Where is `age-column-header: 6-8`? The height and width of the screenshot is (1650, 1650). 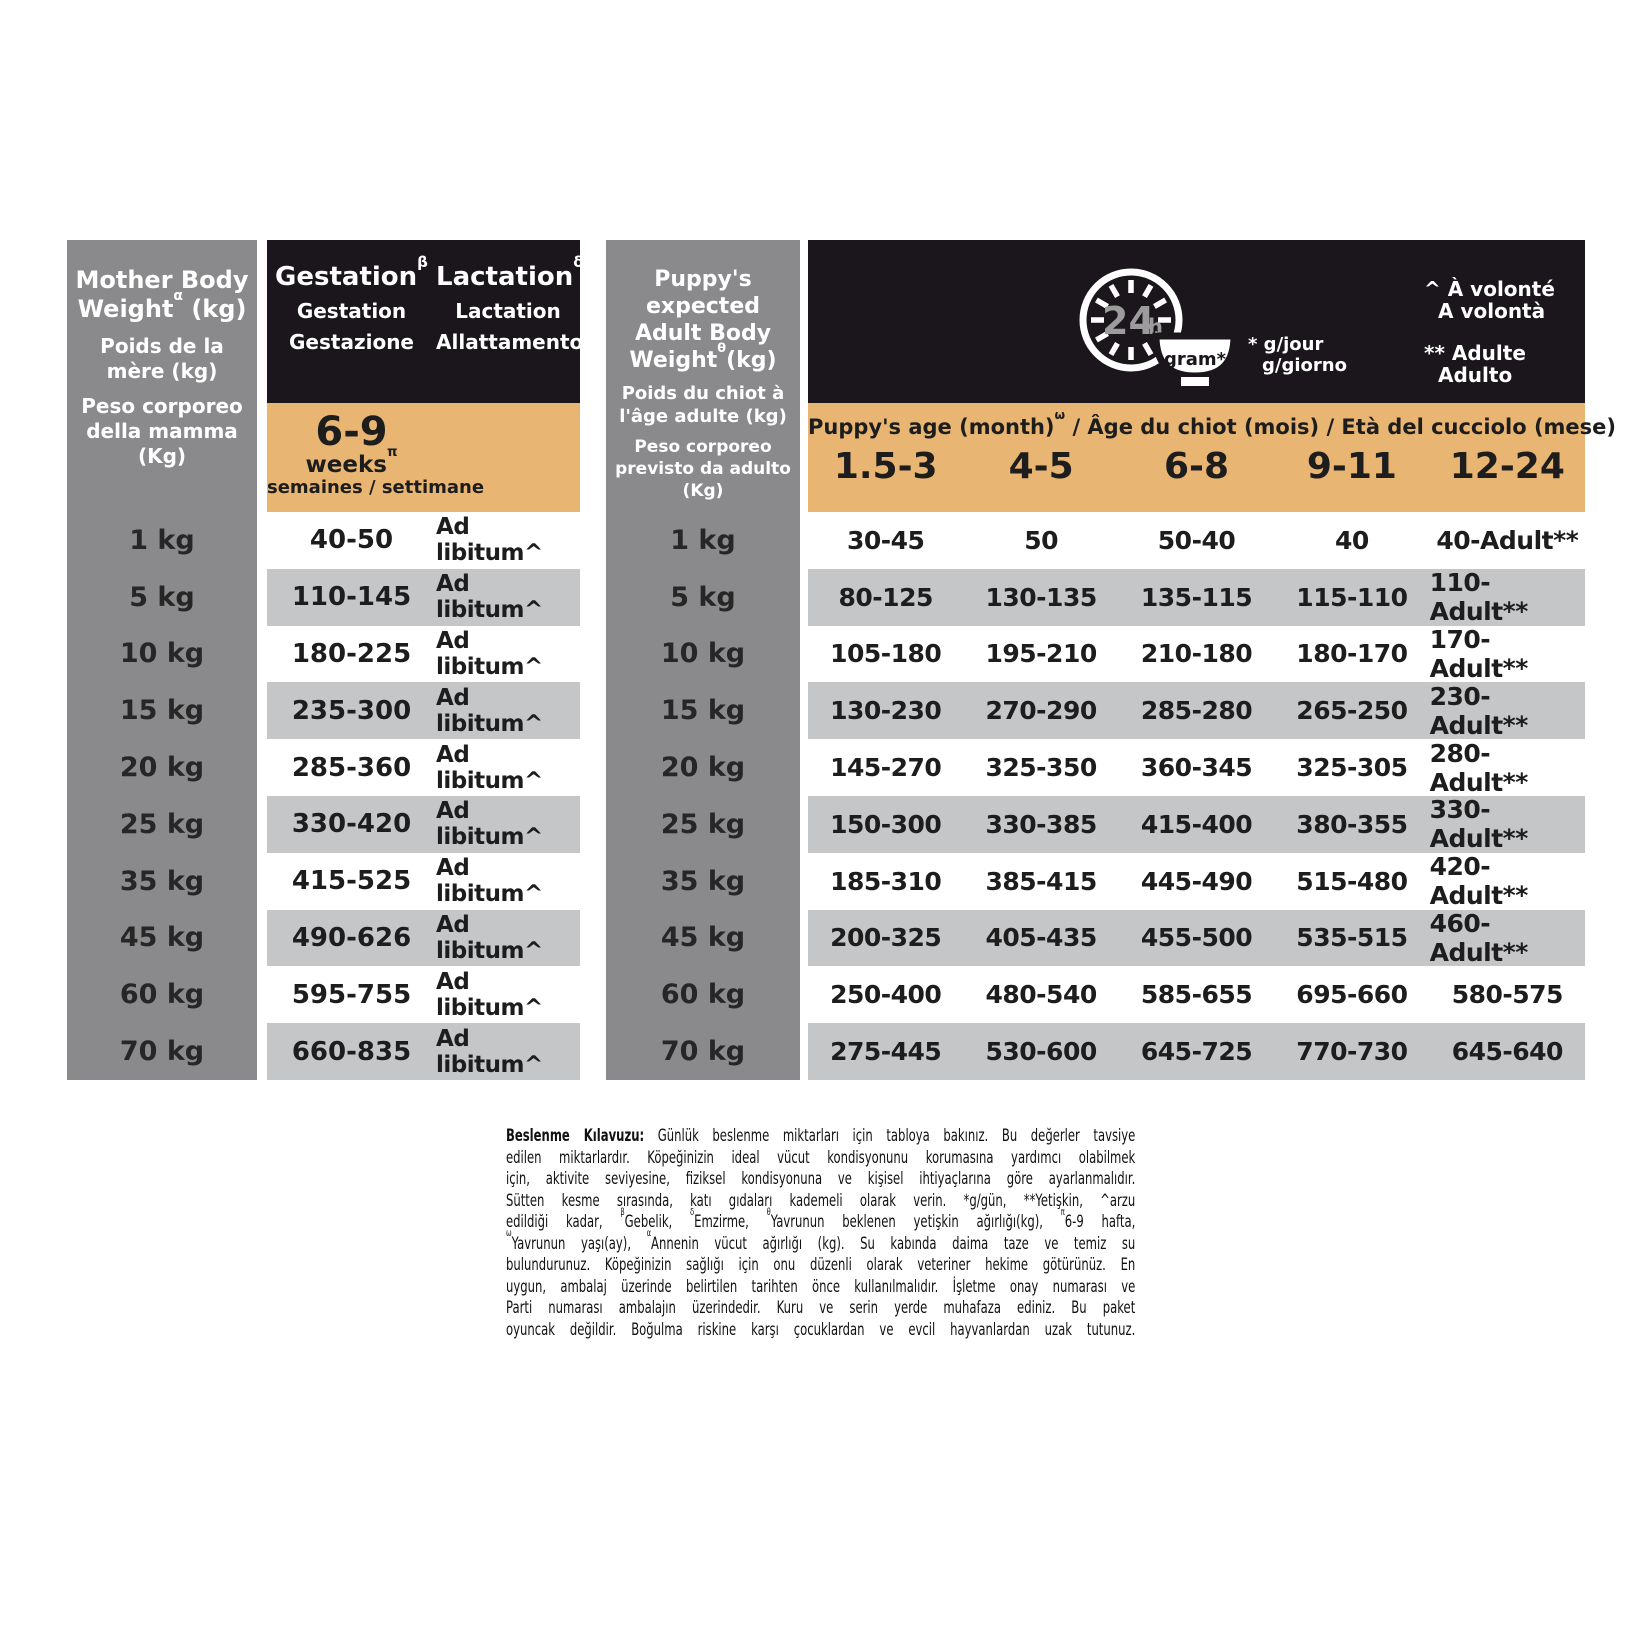 age-column-header: 6-8 is located at coordinates (1196, 466).